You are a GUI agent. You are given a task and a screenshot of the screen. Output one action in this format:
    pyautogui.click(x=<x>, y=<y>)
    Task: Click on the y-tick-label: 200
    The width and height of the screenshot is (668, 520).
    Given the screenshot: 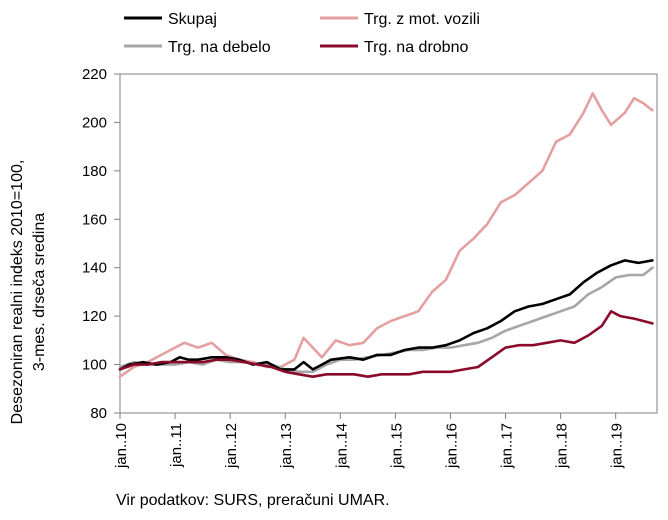 What is the action you would take?
    pyautogui.click(x=94, y=122)
    